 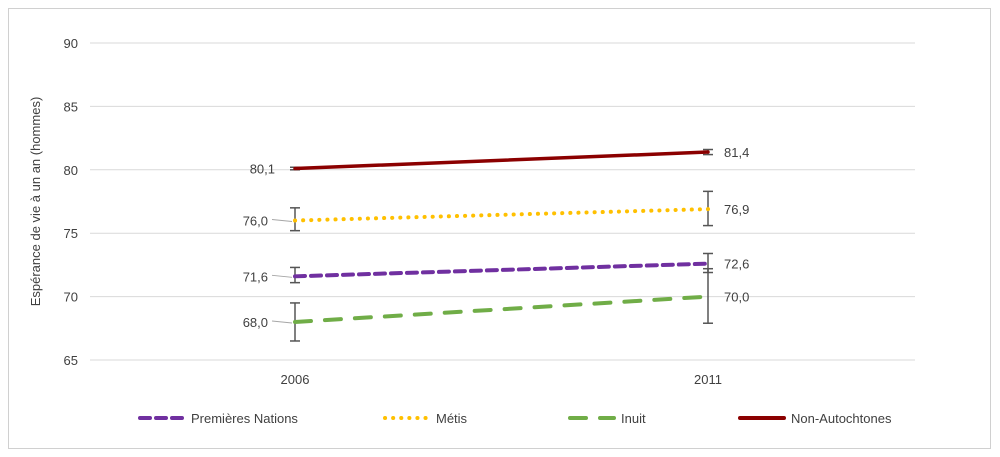 I want to click on series-line-inuit, so click(x=501, y=309).